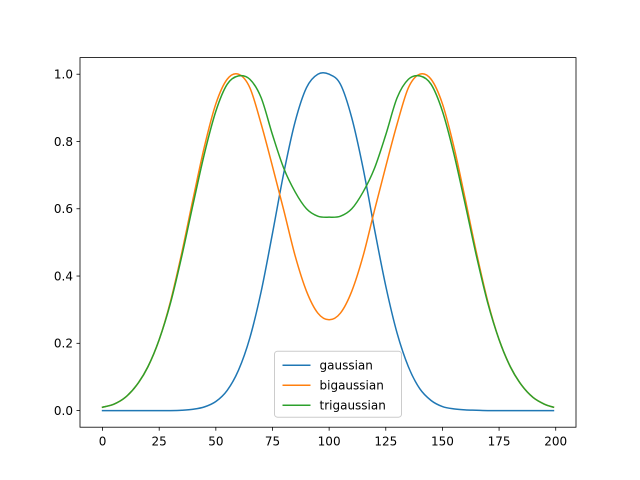 This screenshot has height=480, width=640. I want to click on y-axis-ticks: 0.0 0.2 0.4 0.6 0.8 1.0, so click(67, 243).